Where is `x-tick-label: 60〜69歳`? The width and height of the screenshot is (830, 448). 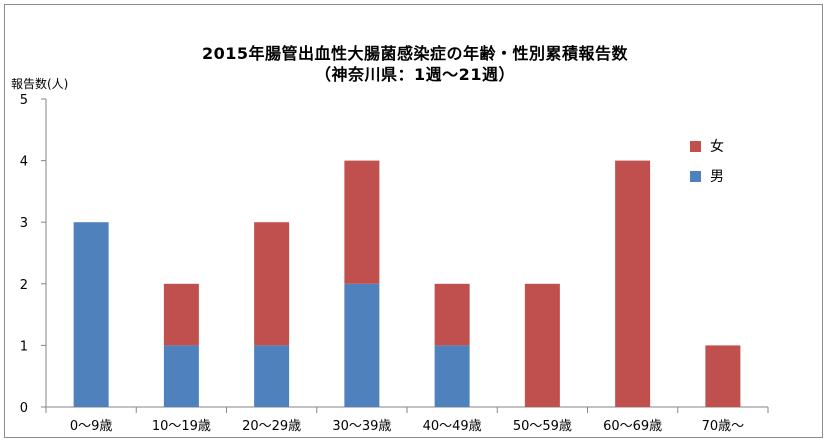
x-tick-label: 60〜69歳 is located at coordinates (632, 426).